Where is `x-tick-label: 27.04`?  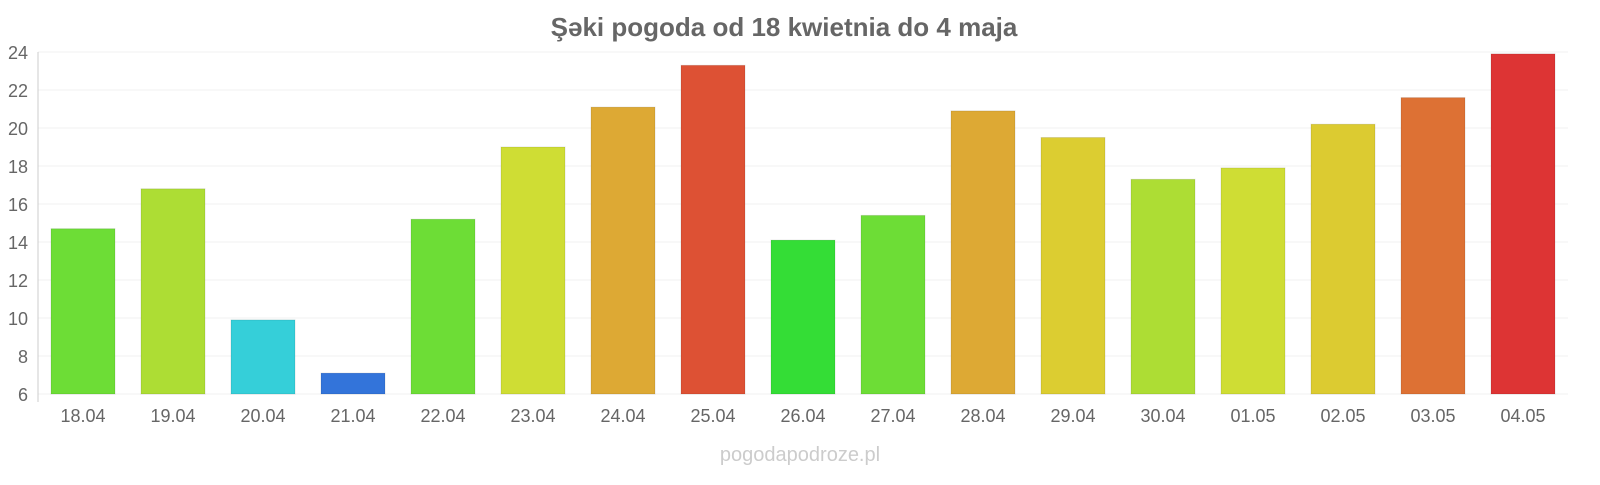 x-tick-label: 27.04 is located at coordinates (892, 416).